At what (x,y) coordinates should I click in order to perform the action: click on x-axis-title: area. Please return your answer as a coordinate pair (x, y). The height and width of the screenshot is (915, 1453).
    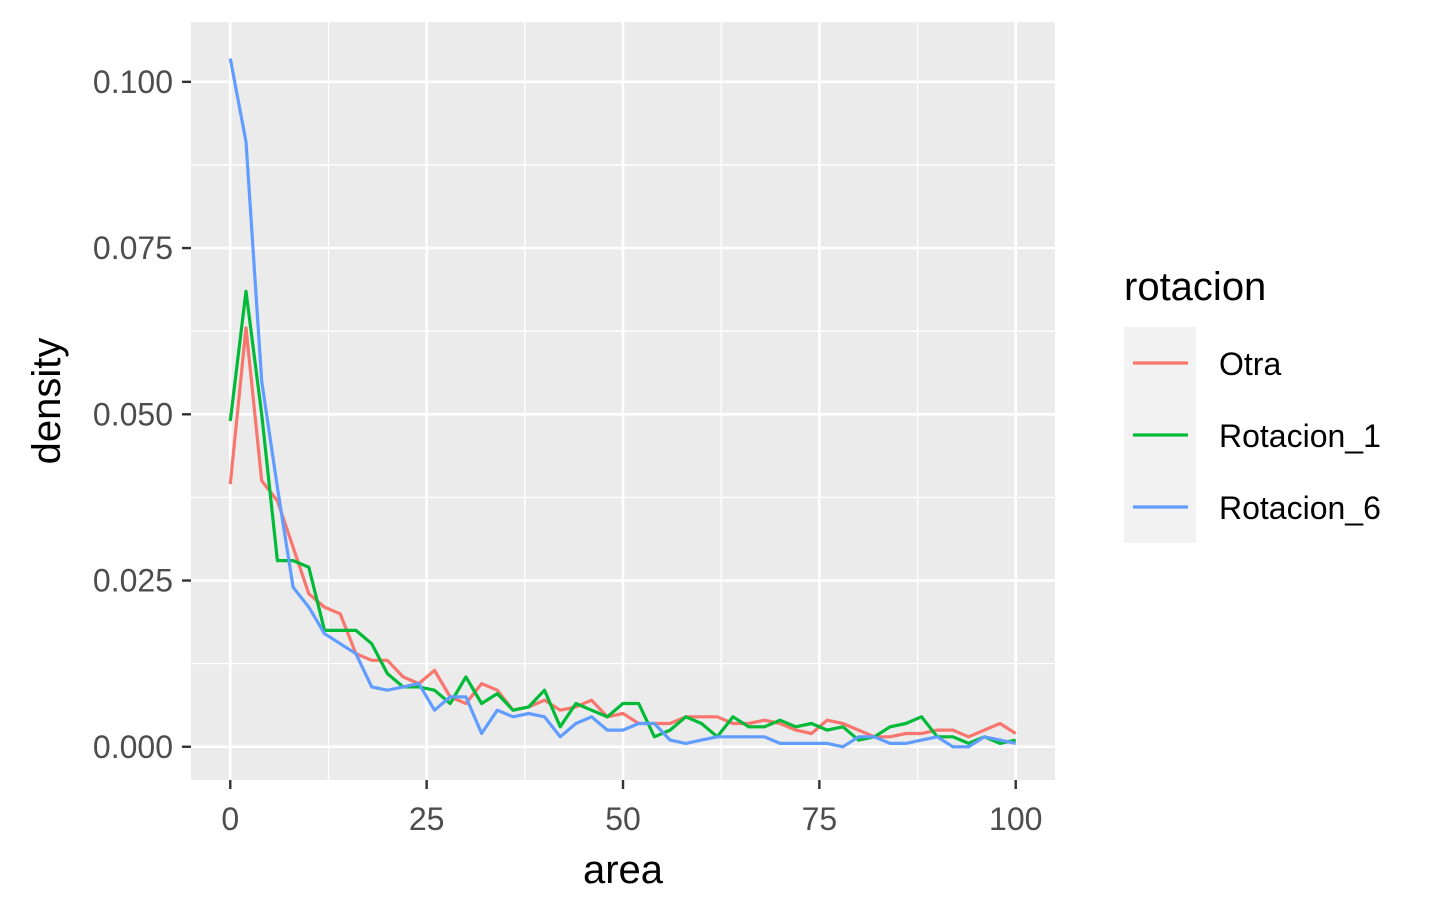
    Looking at the image, I should click on (623, 870).